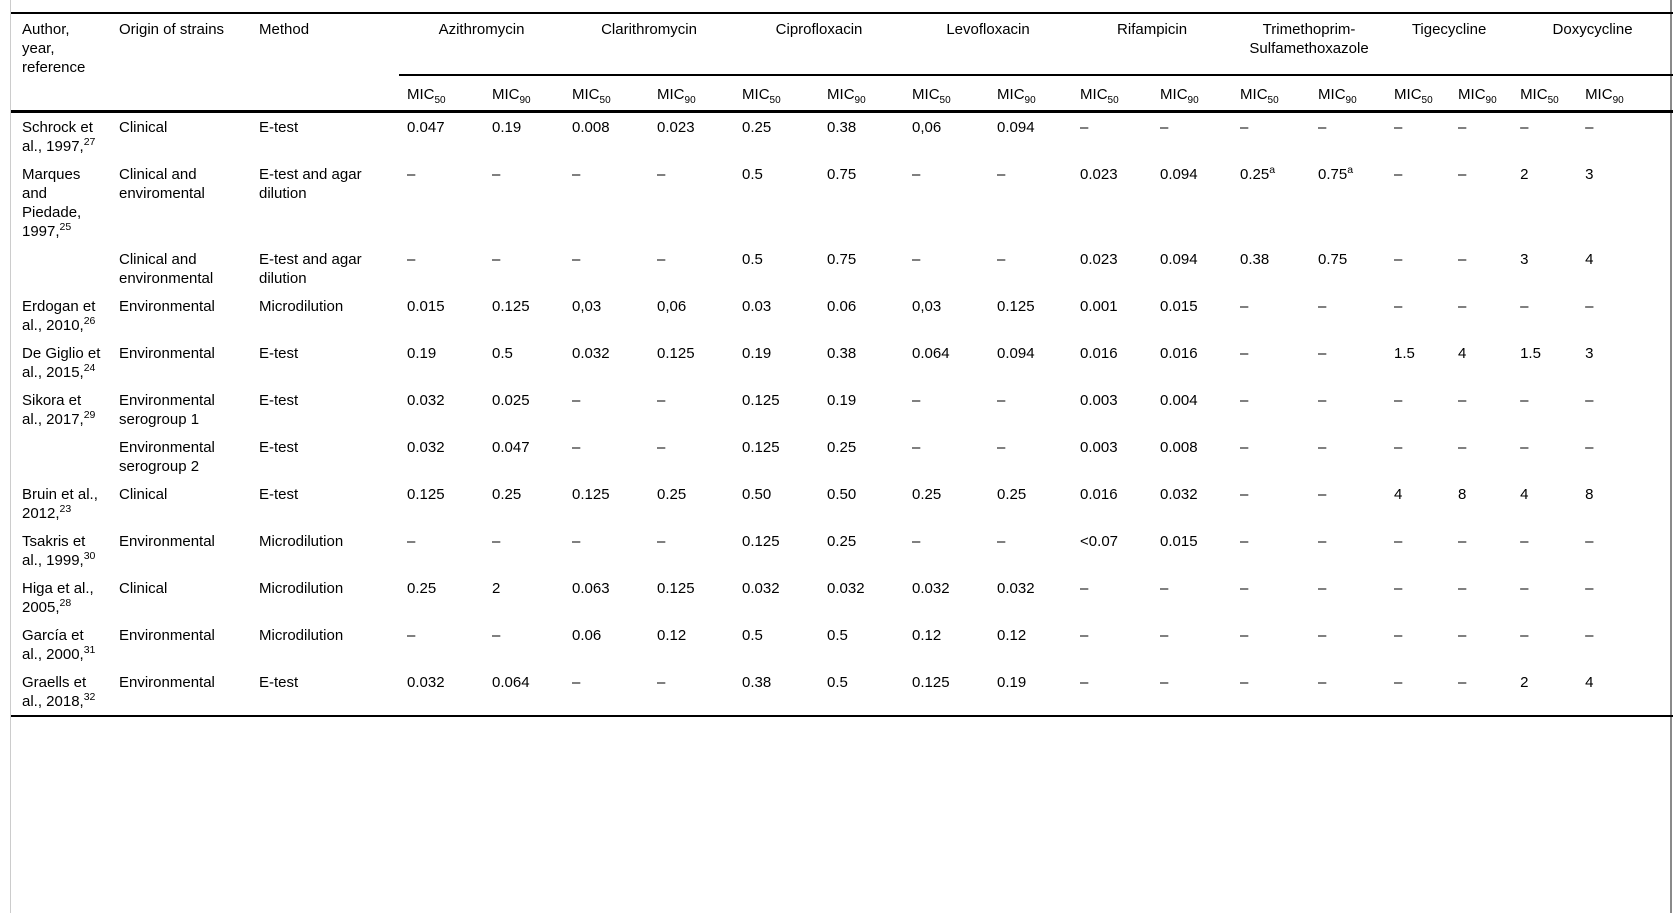  What do you see at coordinates (89, 142) in the screenshot?
I see `reference-superscript: 27` at bounding box center [89, 142].